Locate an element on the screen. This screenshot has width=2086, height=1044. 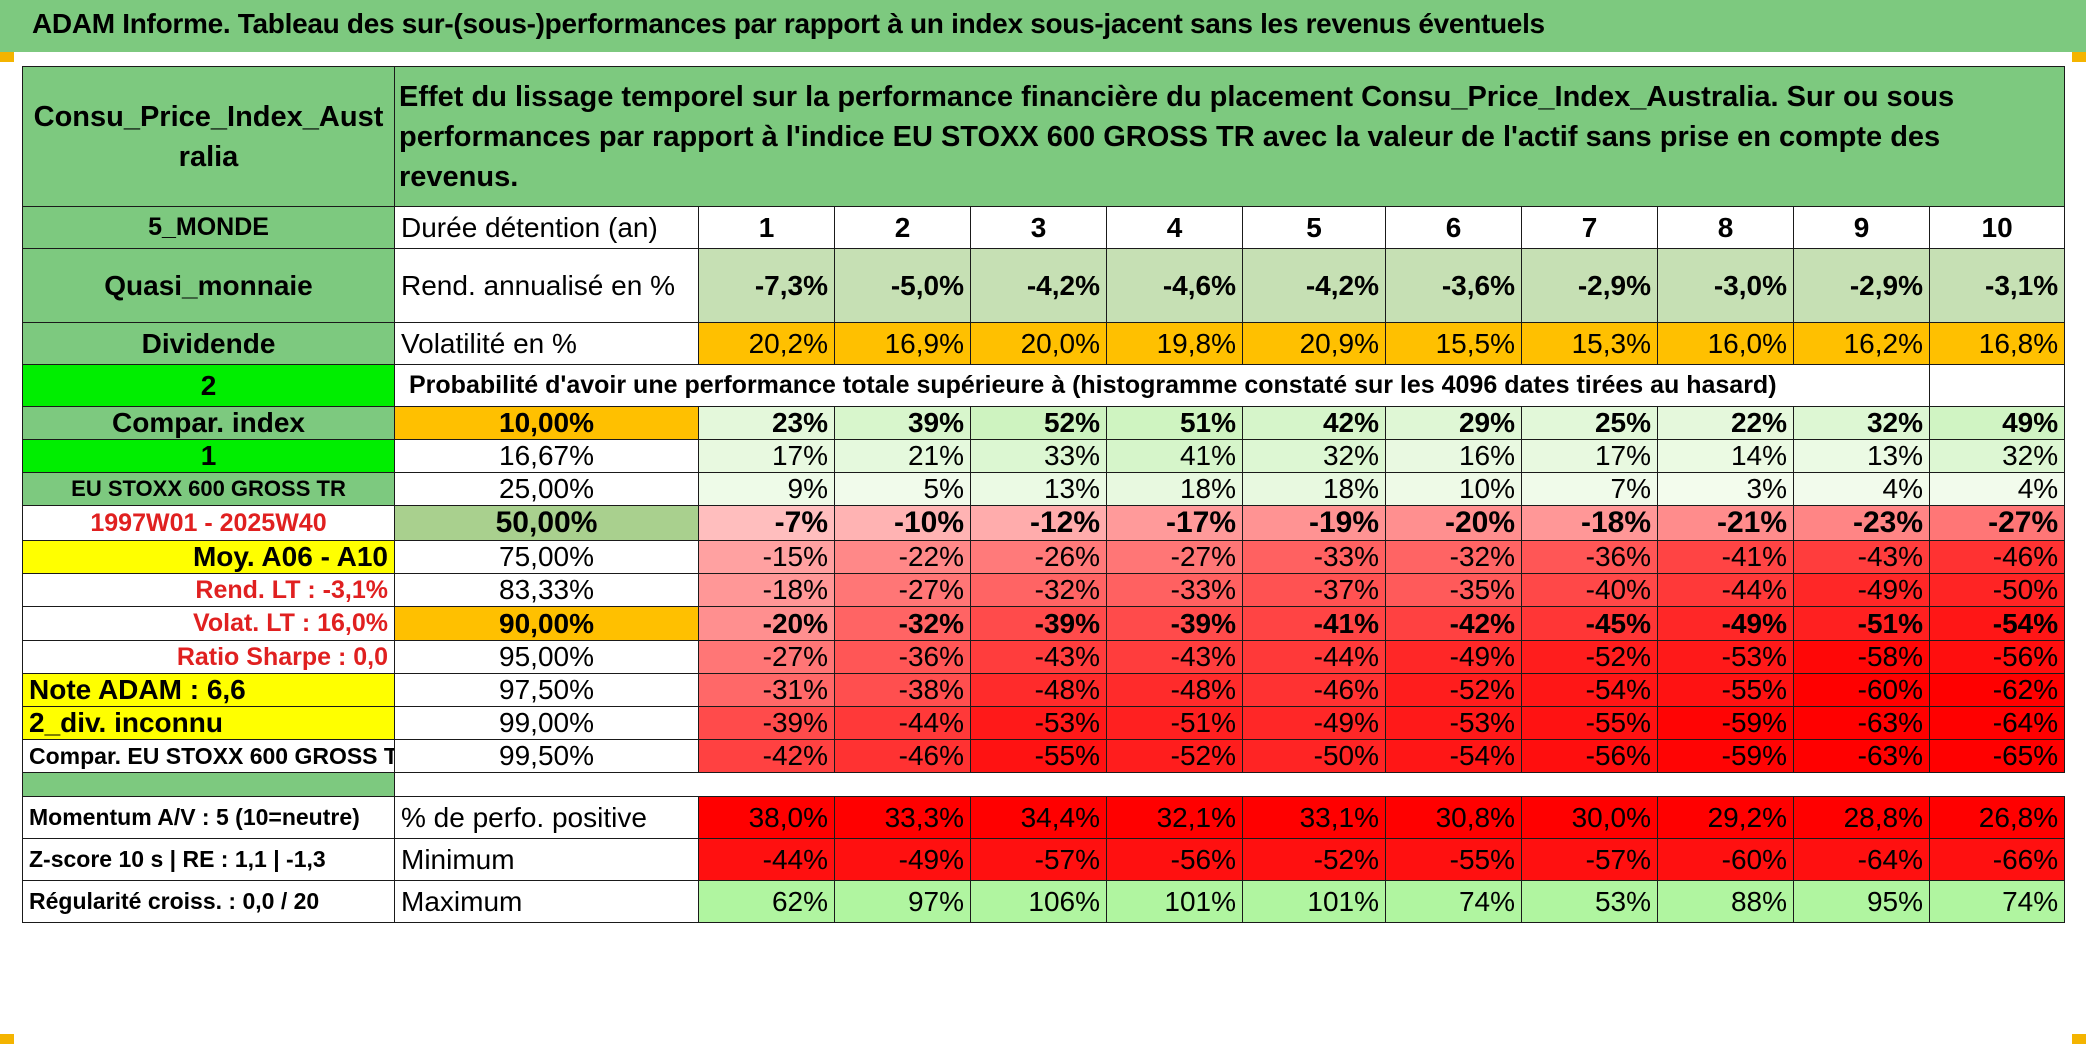
rend-value: -4,6% is located at coordinates (1174, 285).